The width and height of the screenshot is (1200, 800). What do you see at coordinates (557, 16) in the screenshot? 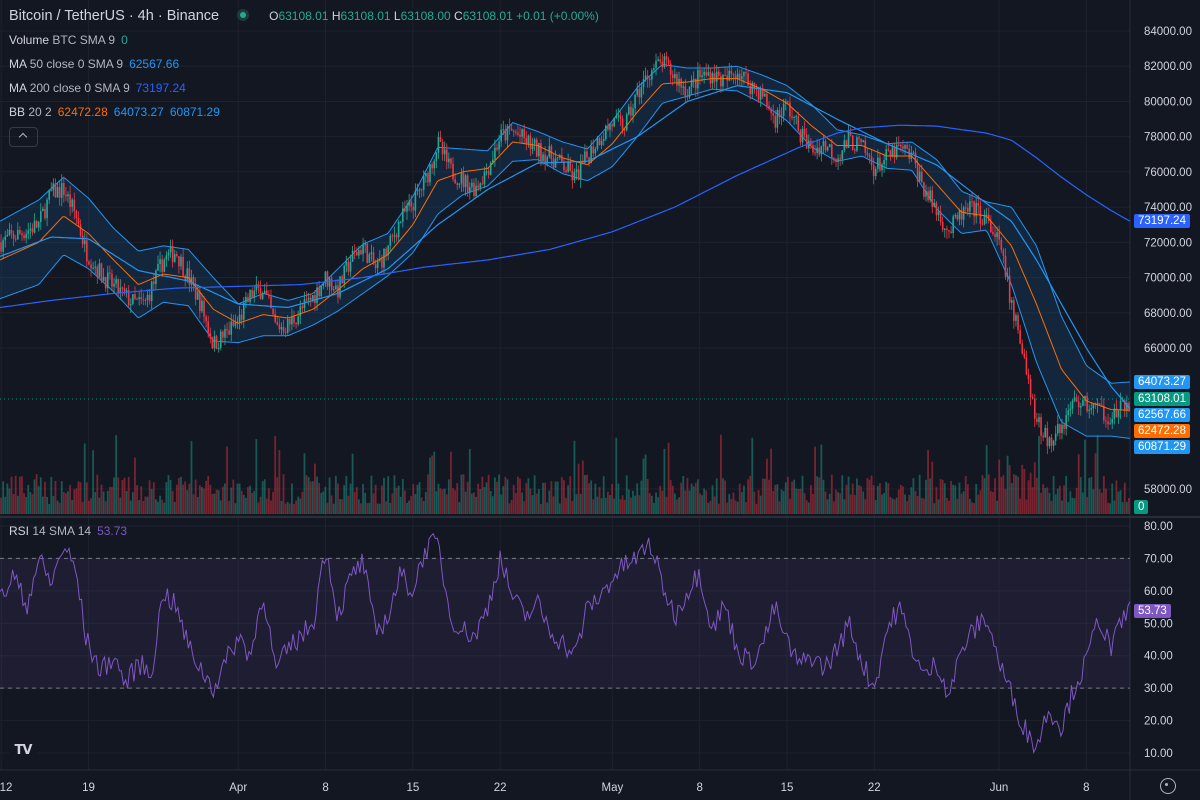
I see `change-value: +0.01 (+0.00%)` at bounding box center [557, 16].